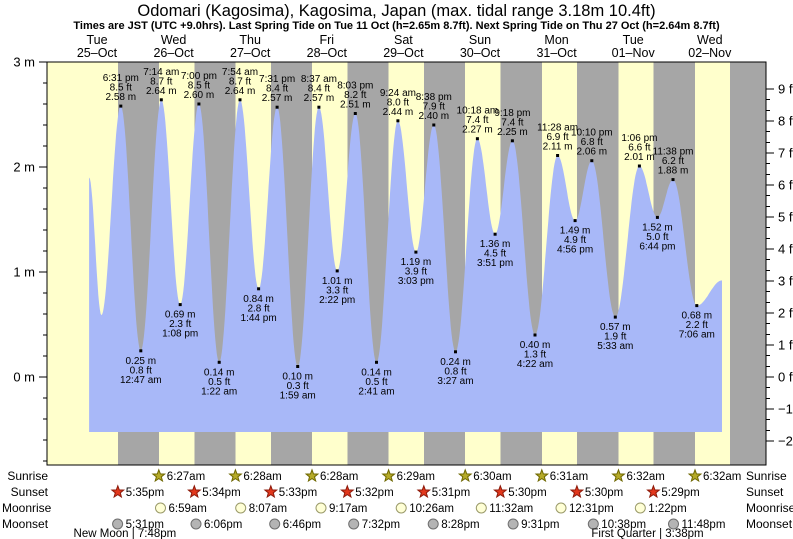  What do you see at coordinates (186, 477) in the screenshot?
I see `sunrise-time: 6:27am` at bounding box center [186, 477].